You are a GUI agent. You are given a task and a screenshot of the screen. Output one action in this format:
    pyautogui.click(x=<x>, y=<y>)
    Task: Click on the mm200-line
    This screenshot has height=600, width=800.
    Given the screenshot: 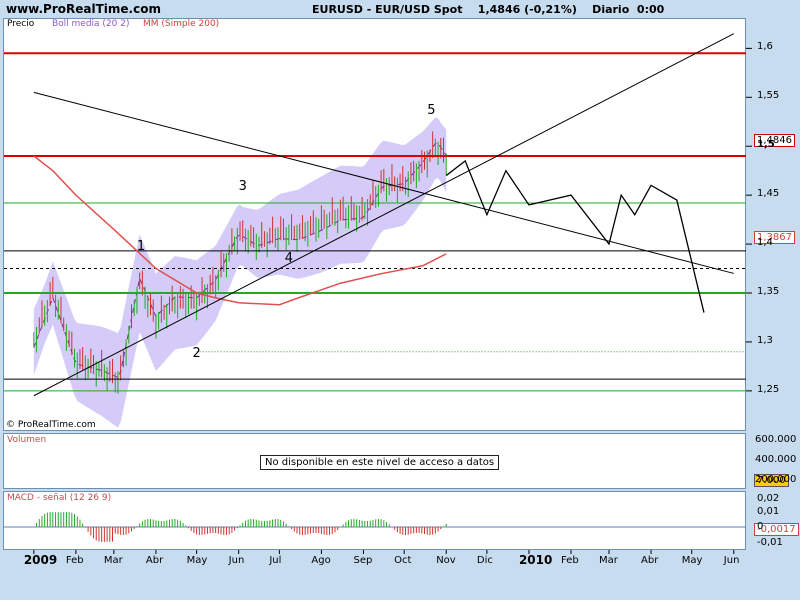 What is the action you would take?
    pyautogui.click(x=240, y=230)
    